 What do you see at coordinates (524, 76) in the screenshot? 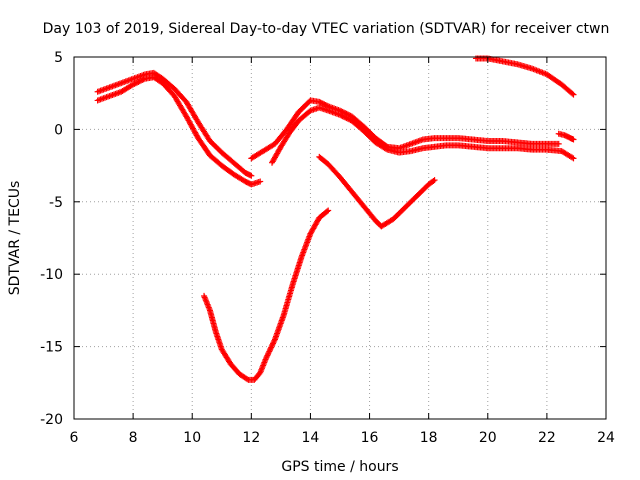
I see `series-track-h` at bounding box center [524, 76].